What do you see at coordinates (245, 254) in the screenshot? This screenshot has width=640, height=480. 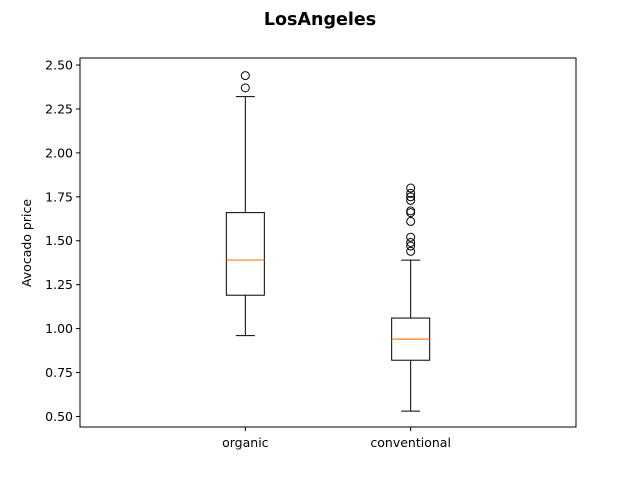 I see `iqr-box` at bounding box center [245, 254].